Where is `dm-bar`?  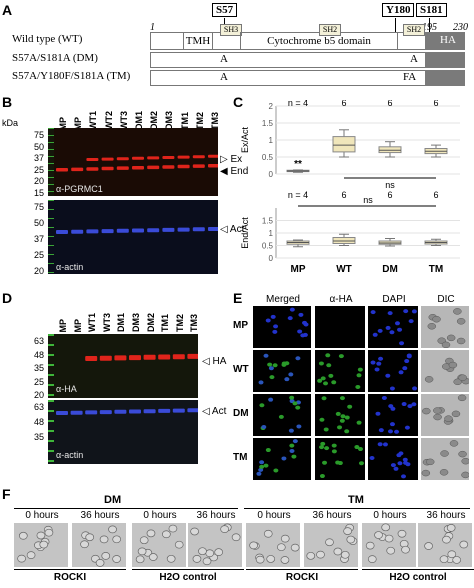 dm-bar is located at coordinates (288, 60).